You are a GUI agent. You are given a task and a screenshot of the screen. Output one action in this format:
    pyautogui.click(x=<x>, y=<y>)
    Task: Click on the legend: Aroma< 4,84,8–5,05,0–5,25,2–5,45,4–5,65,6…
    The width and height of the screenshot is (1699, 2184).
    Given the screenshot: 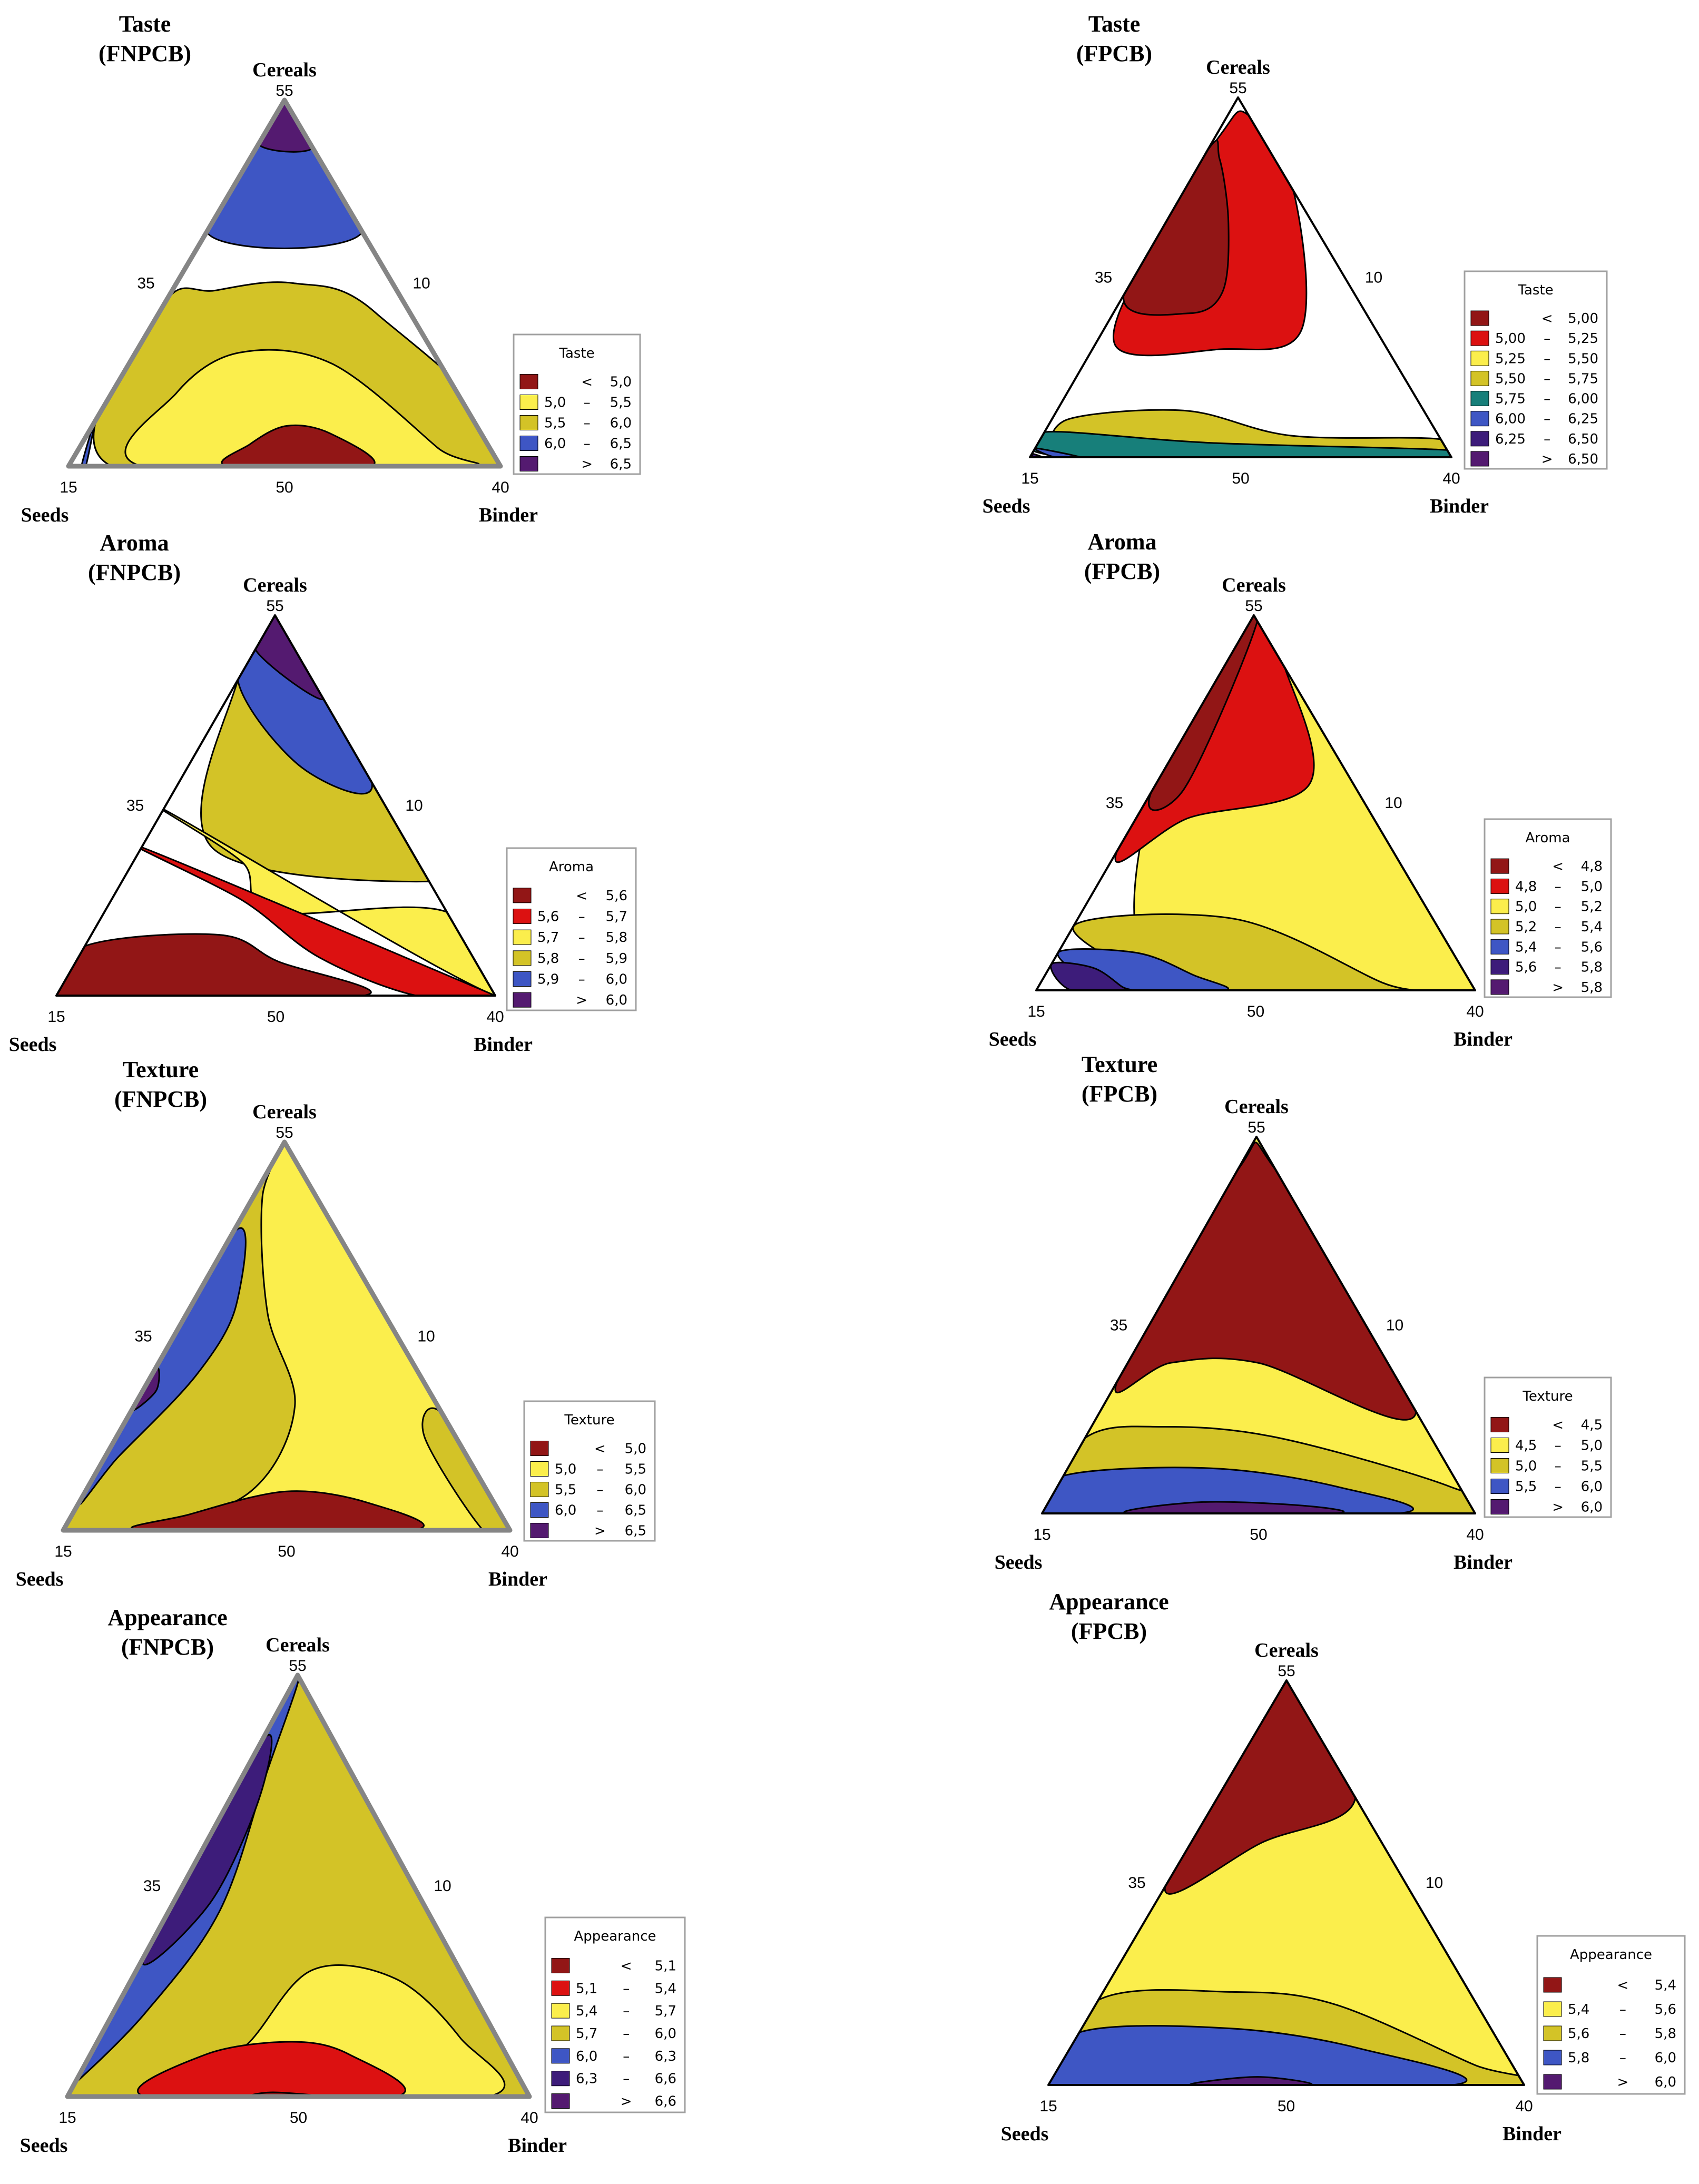 What is the action you would take?
    pyautogui.click(x=1548, y=908)
    